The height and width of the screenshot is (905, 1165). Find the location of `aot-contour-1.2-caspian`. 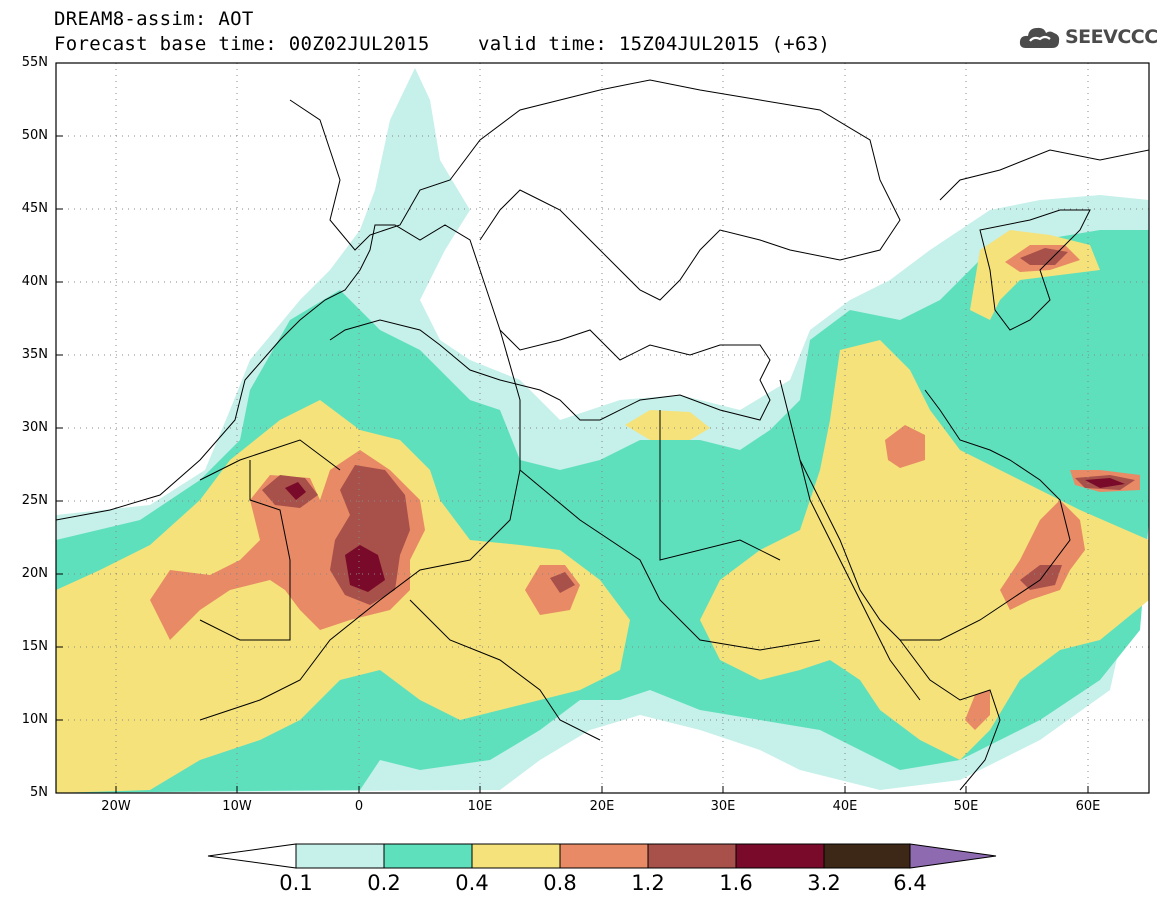

aot-contour-1.2-caspian is located at coordinates (1044, 256).